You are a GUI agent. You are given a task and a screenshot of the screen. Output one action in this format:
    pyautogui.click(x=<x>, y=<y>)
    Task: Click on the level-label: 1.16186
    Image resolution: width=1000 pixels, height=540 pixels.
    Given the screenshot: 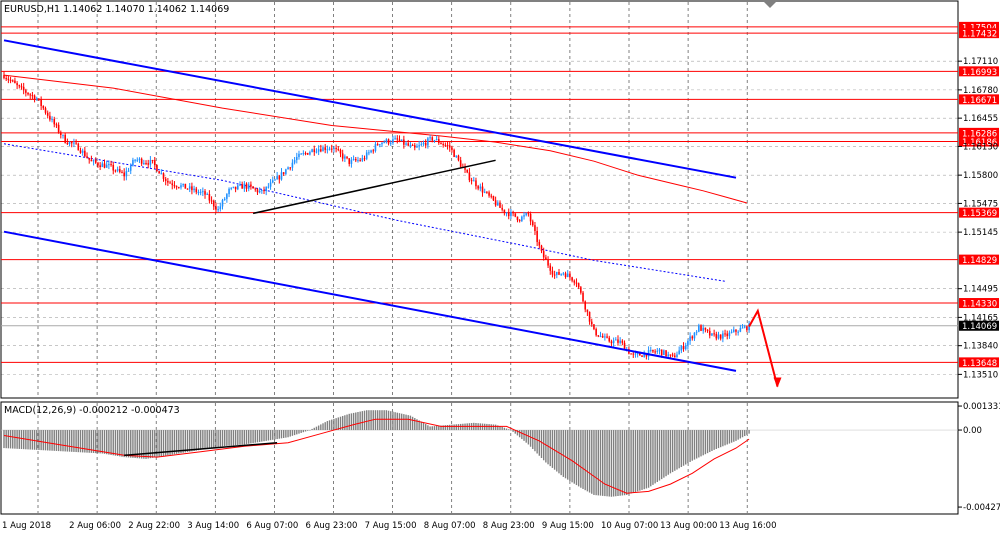 What is the action you would take?
    pyautogui.click(x=979, y=143)
    